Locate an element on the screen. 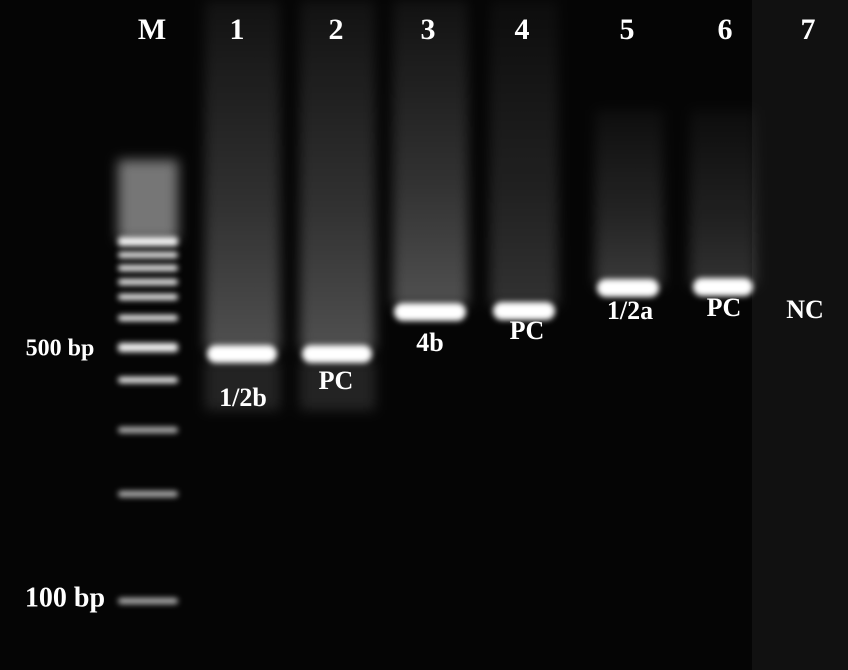  marker-label: 500 bp is located at coordinates (60, 349).